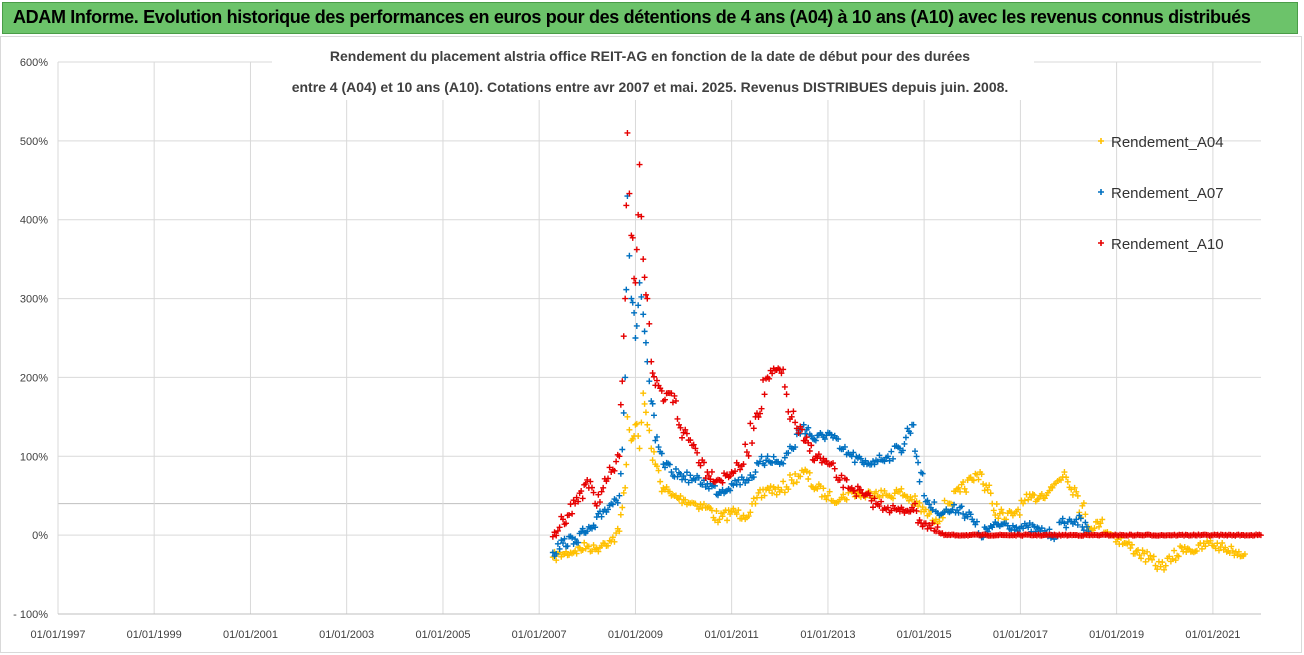 This screenshot has height=655, width=1304. What do you see at coordinates (57, 635) in the screenshot?
I see `x-tick-label: 01/01/1997` at bounding box center [57, 635].